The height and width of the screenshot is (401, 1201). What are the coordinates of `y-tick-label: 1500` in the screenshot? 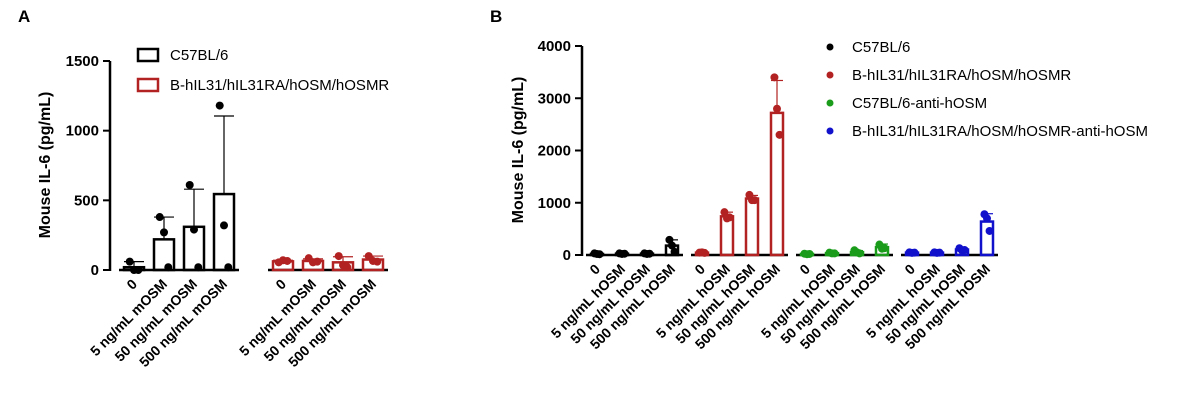 It's located at (82, 61).